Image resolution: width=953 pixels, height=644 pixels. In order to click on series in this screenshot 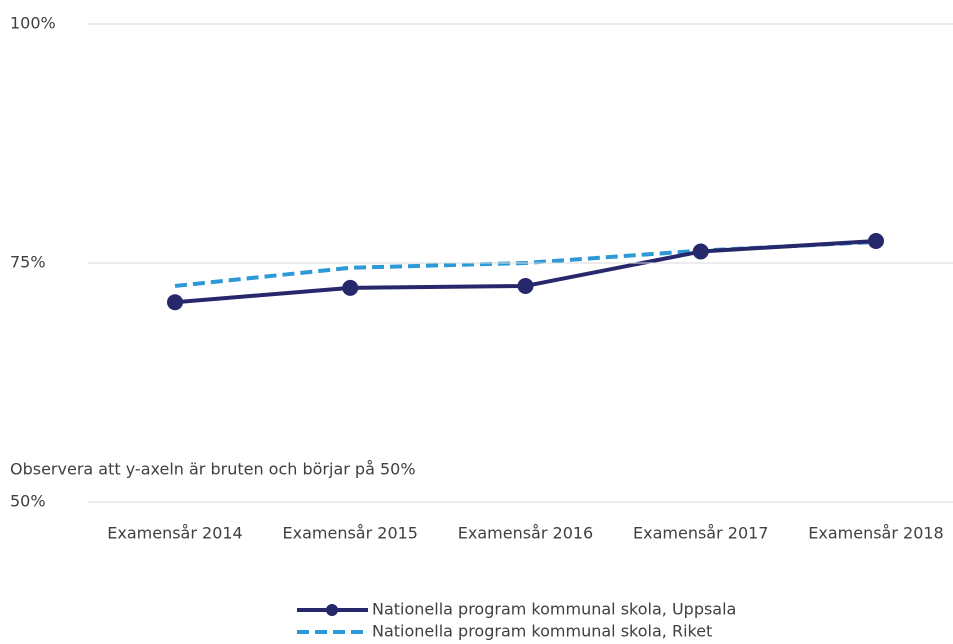, I will do `click(525, 272)`.